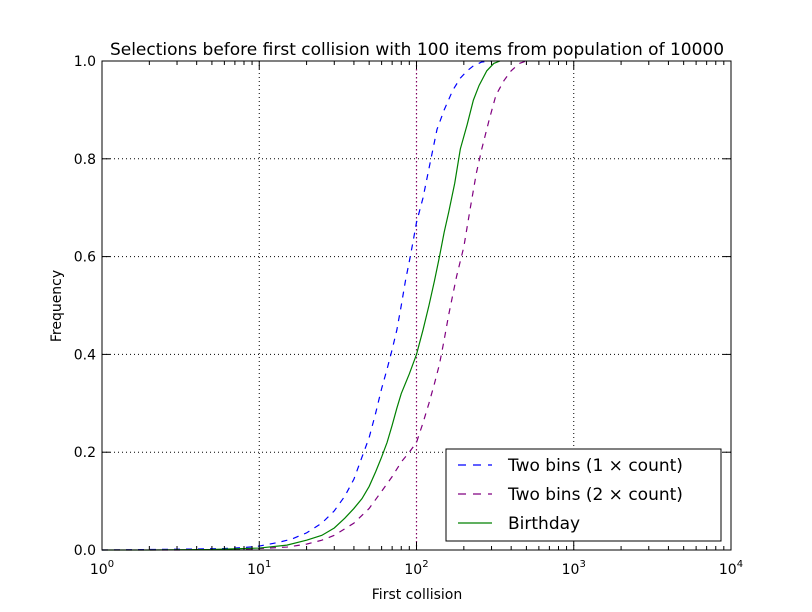 The width and height of the screenshot is (812, 612). Describe the element at coordinates (595, 495) in the screenshot. I see `legend-label-1: Two bins (2 × count)` at that location.